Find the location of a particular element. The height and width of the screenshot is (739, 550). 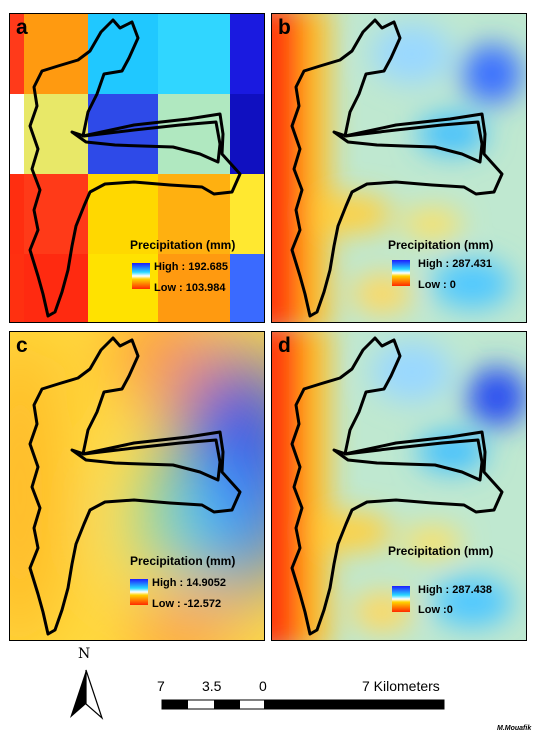

north-arrow-icon is located at coordinates (87, 694).